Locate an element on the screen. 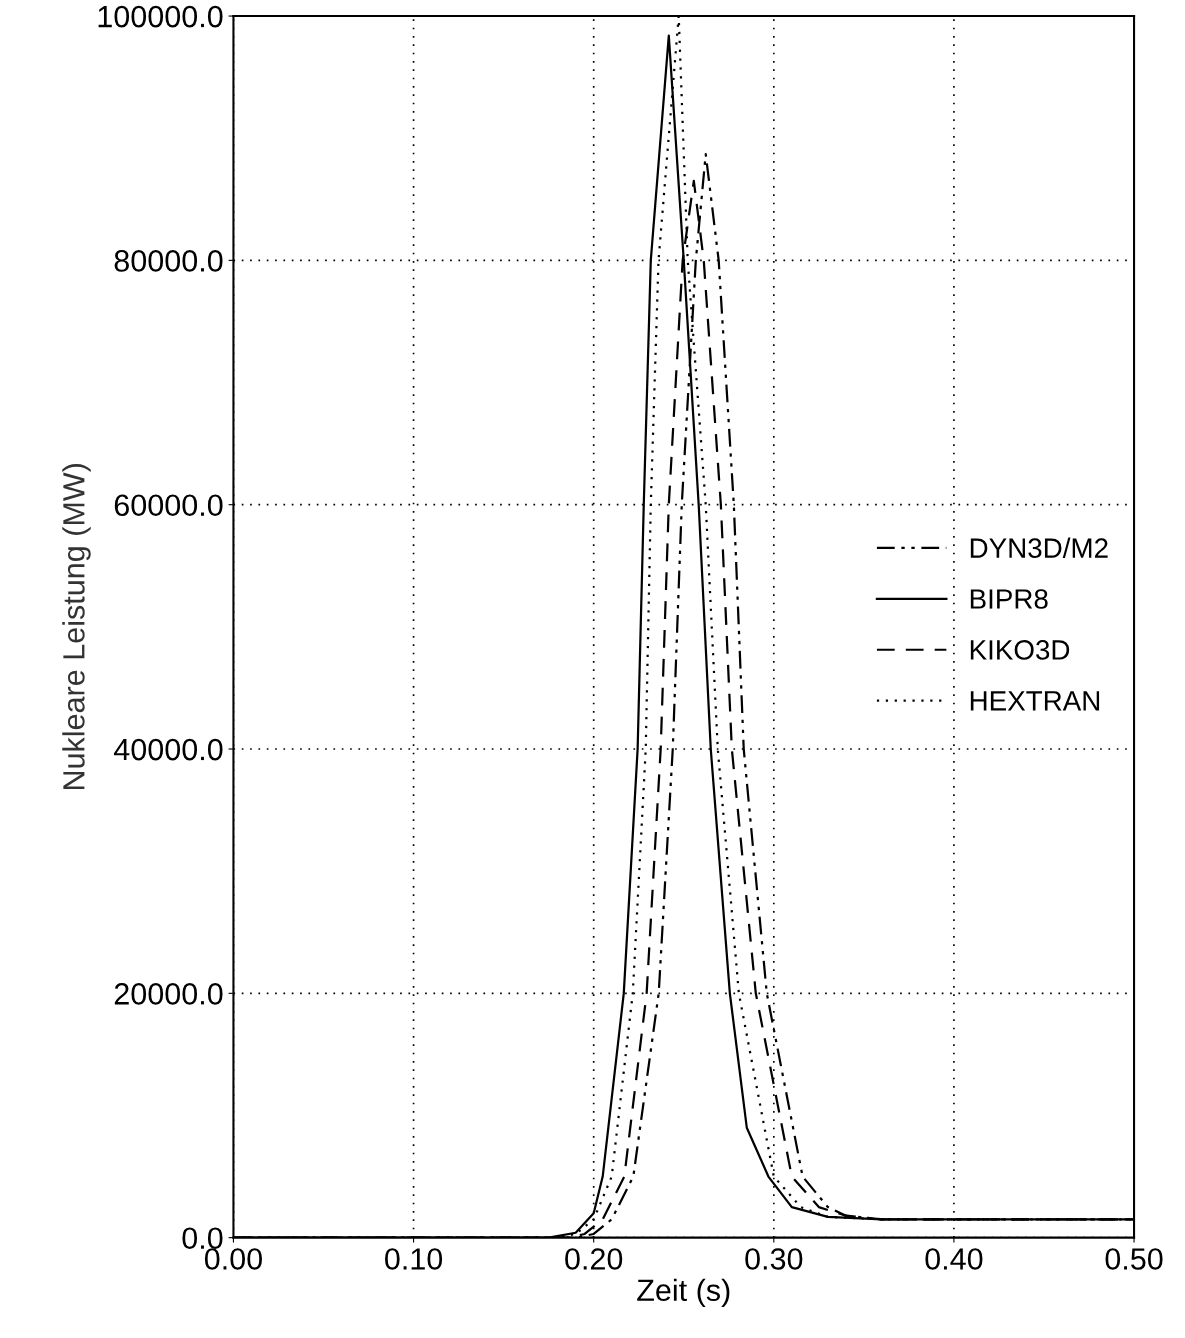  legend-label: HEXTRAN is located at coordinates (1035, 701).